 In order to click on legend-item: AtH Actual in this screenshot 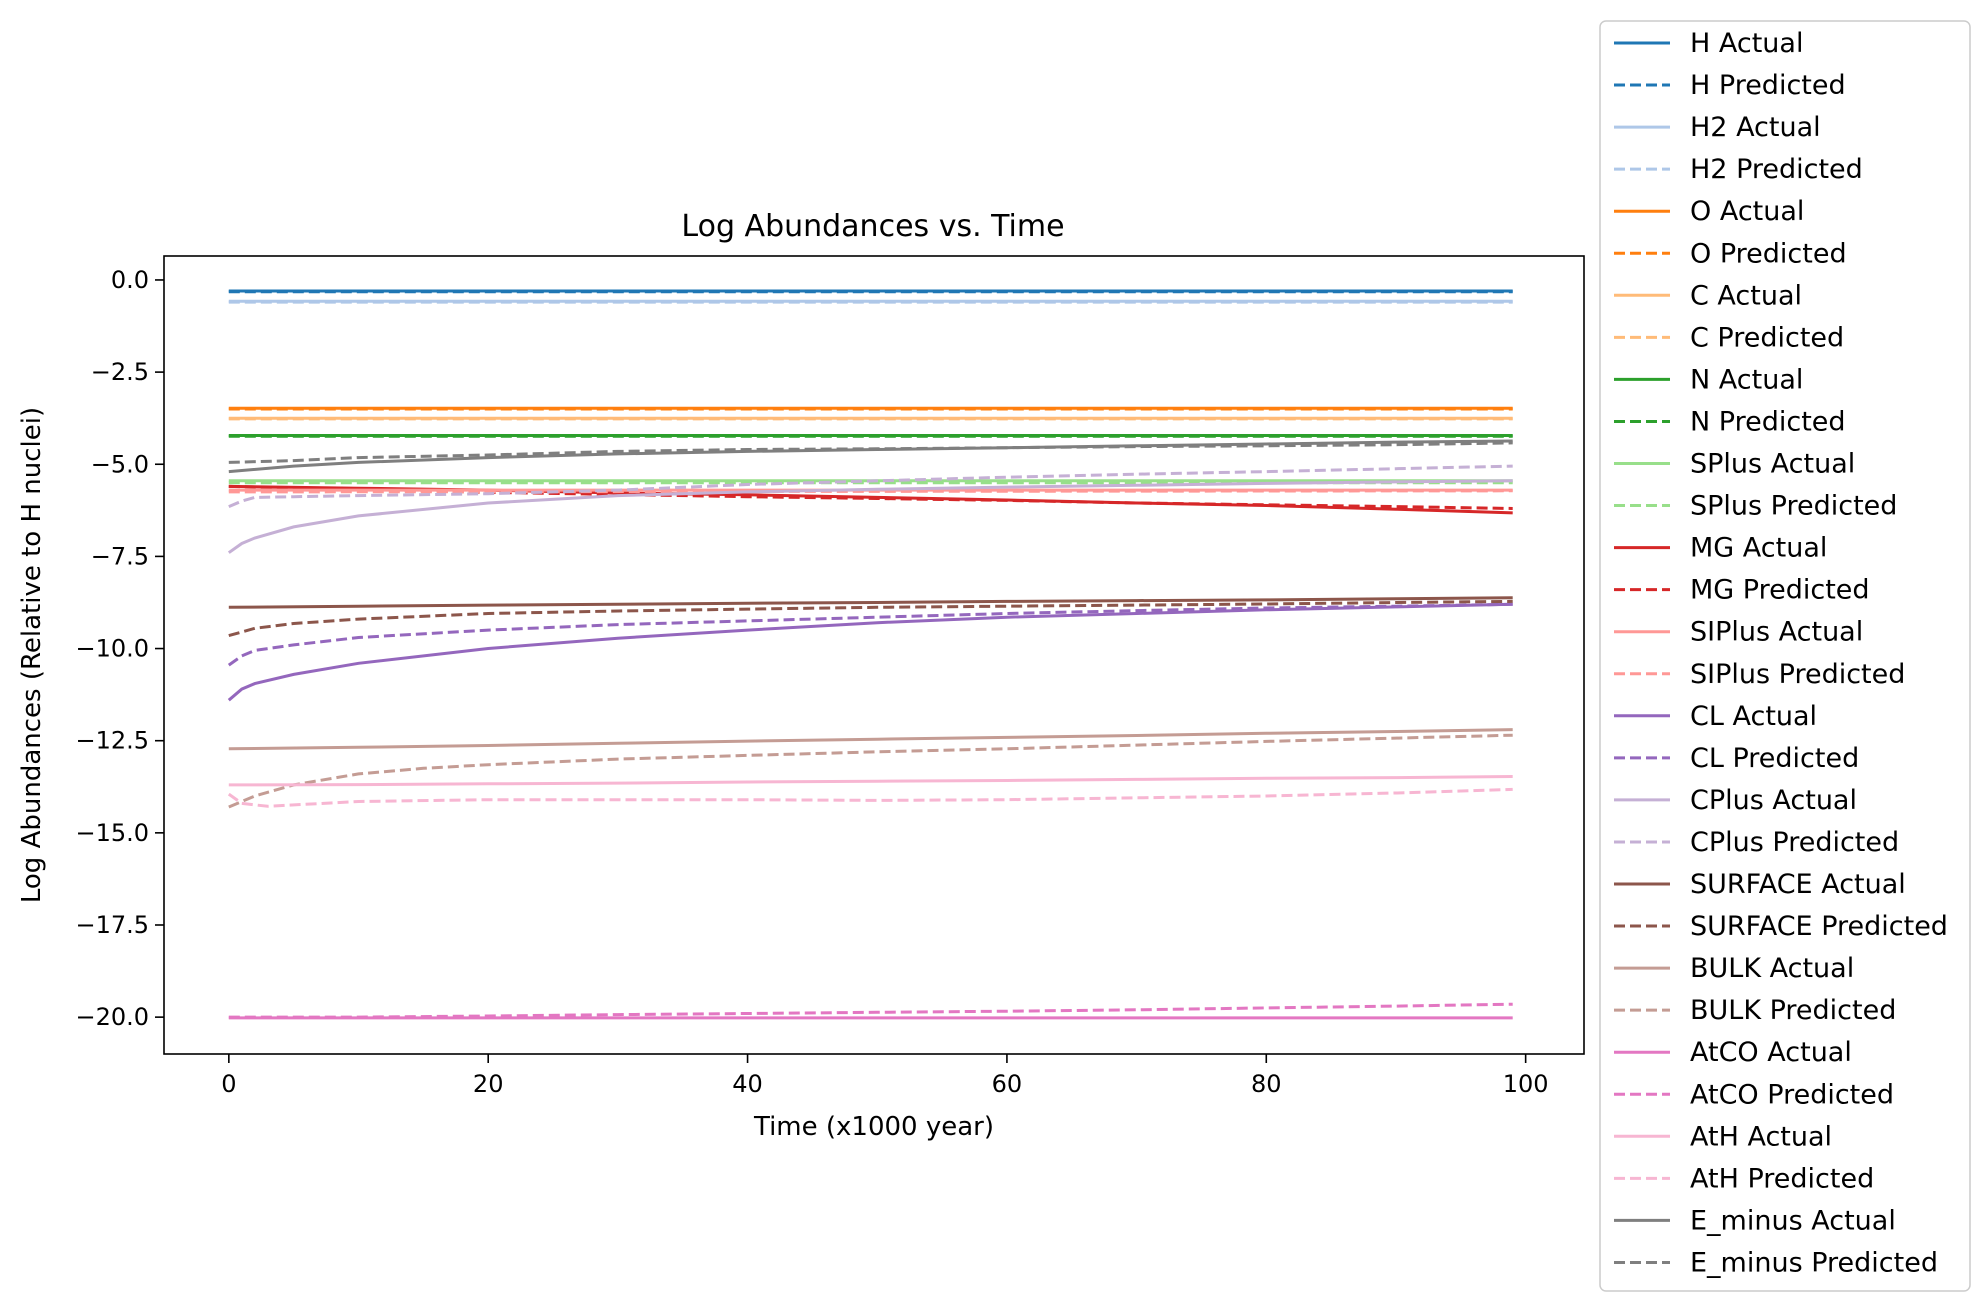, I will do `click(1723, 1136)`.